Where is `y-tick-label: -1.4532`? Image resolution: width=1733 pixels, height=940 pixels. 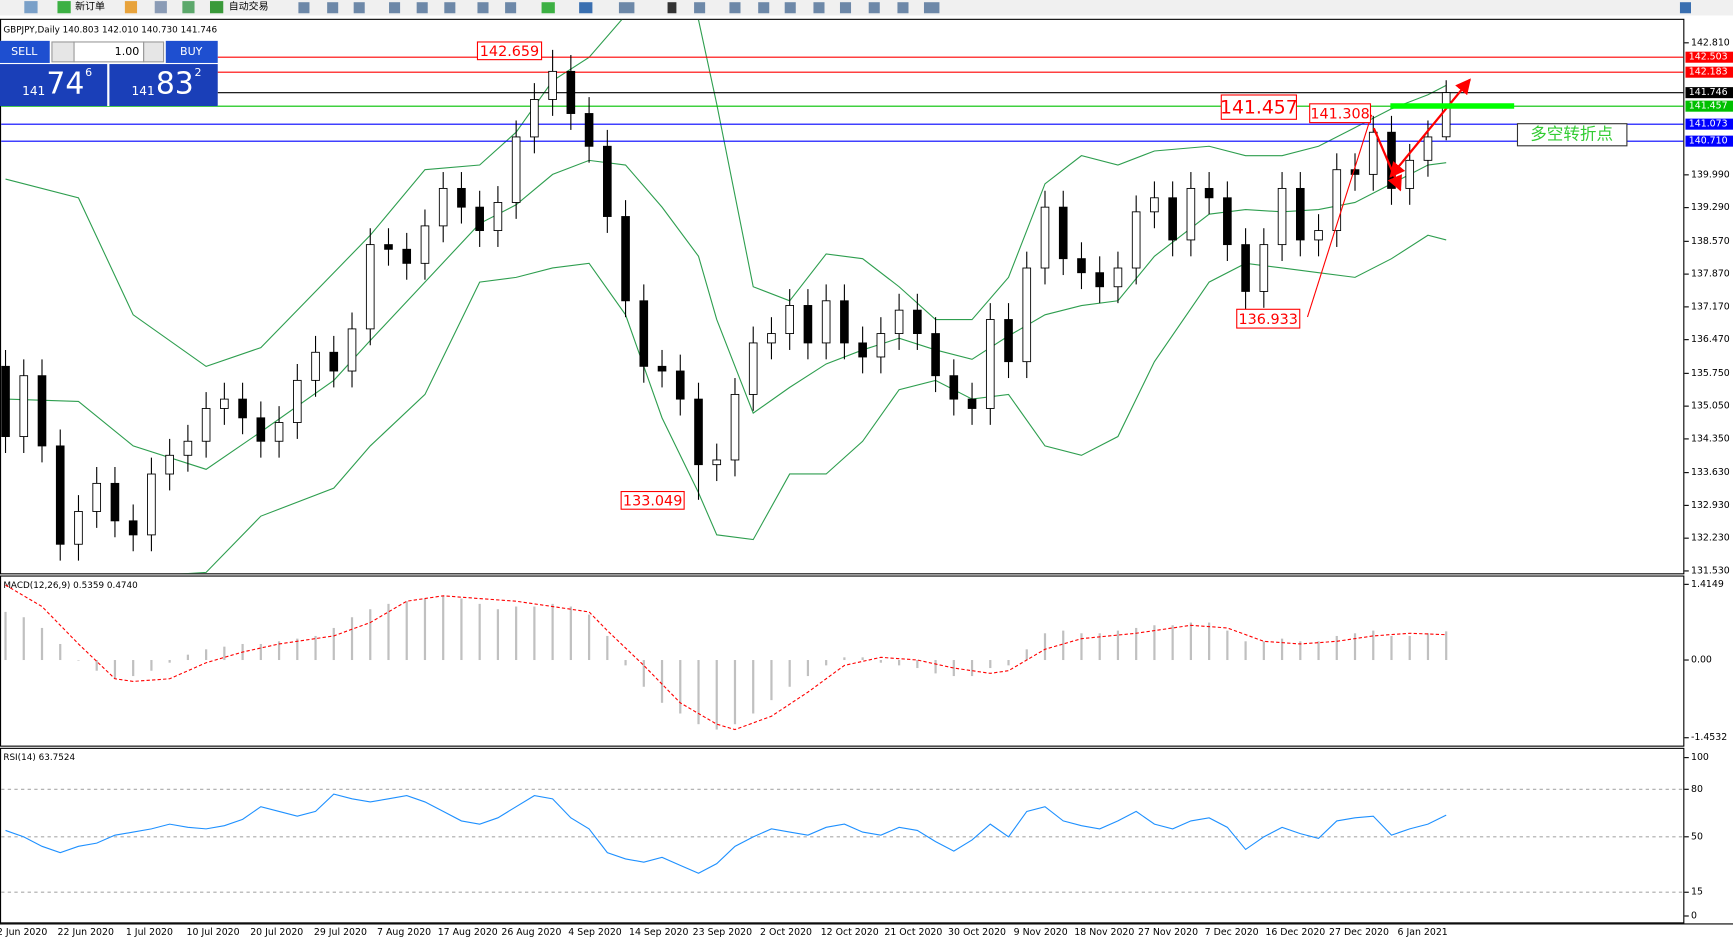 y-tick-label: -1.4532 is located at coordinates (1709, 737).